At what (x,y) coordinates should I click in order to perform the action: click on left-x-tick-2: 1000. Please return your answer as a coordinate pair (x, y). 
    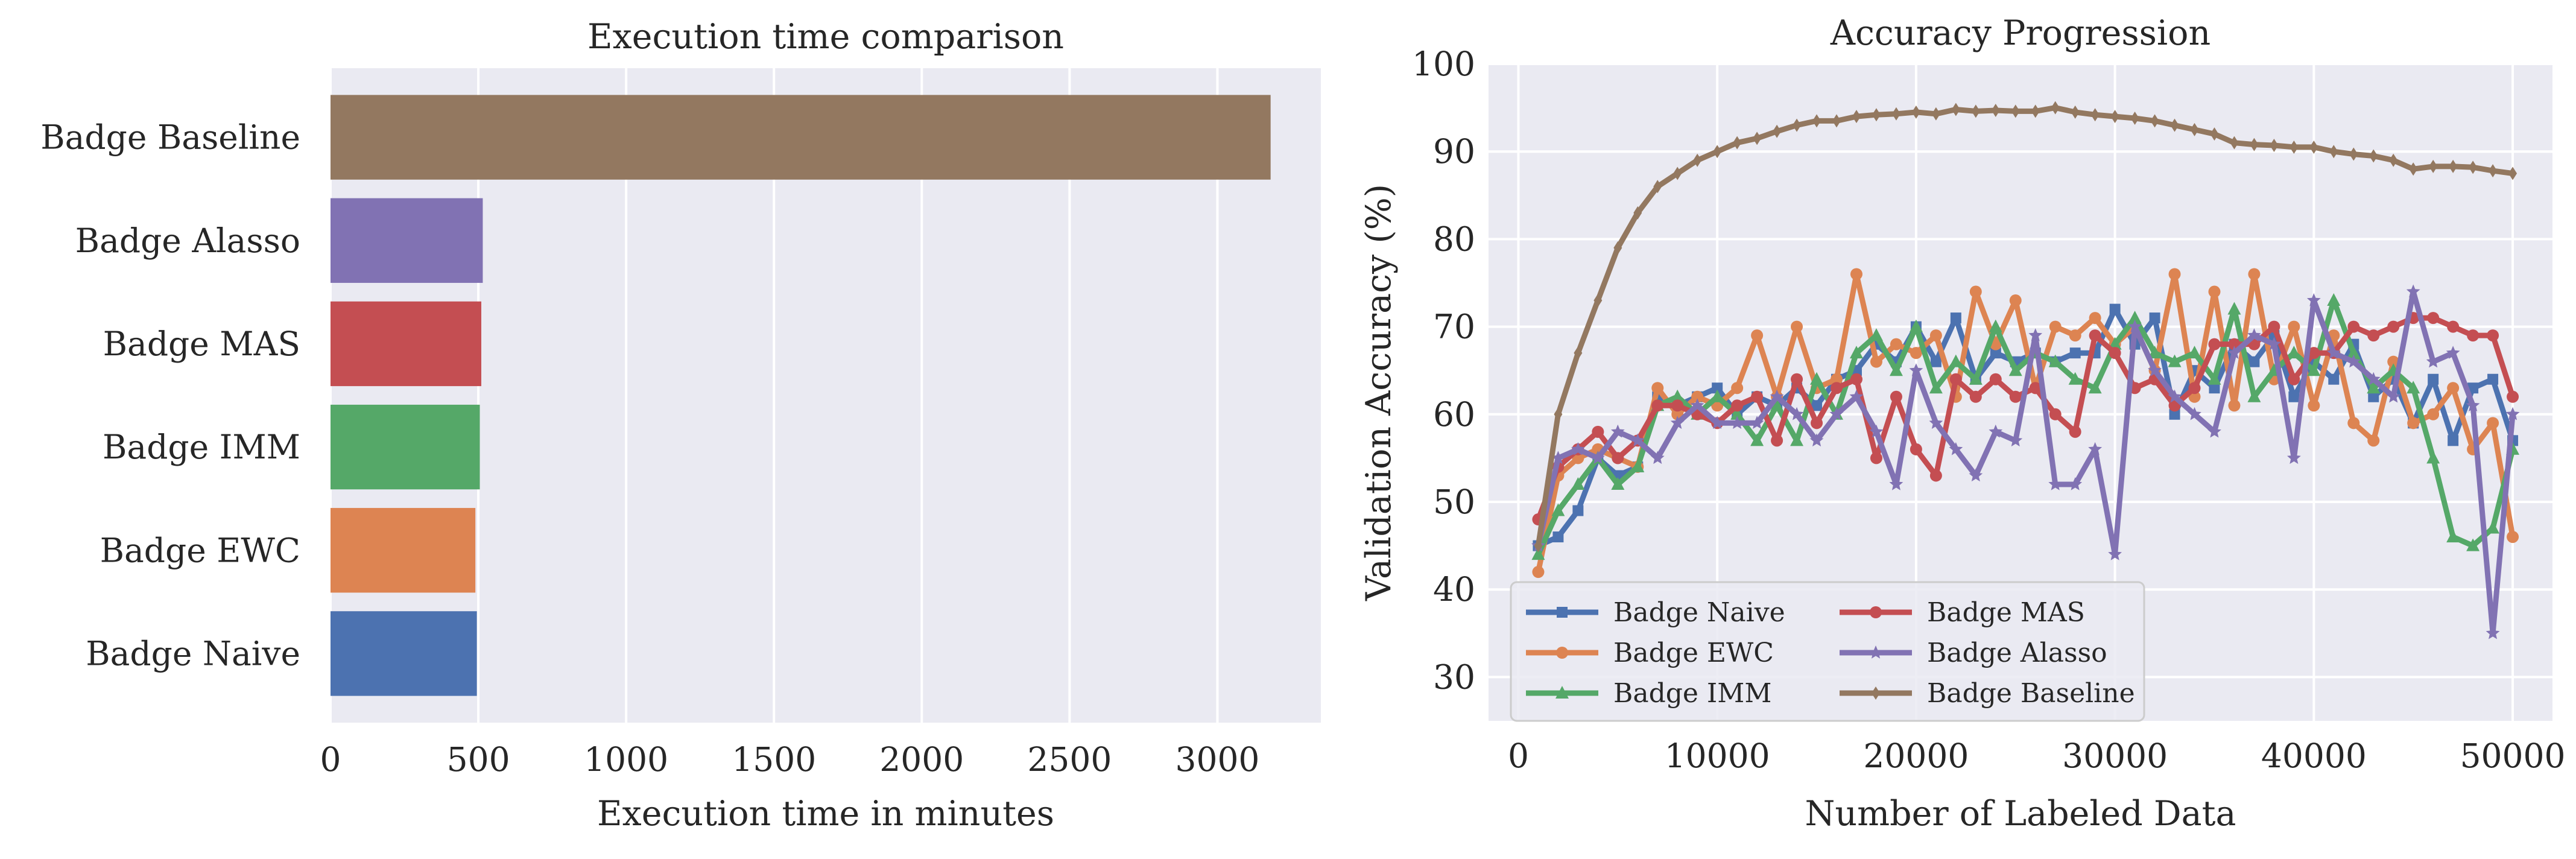
    Looking at the image, I should click on (626, 759).